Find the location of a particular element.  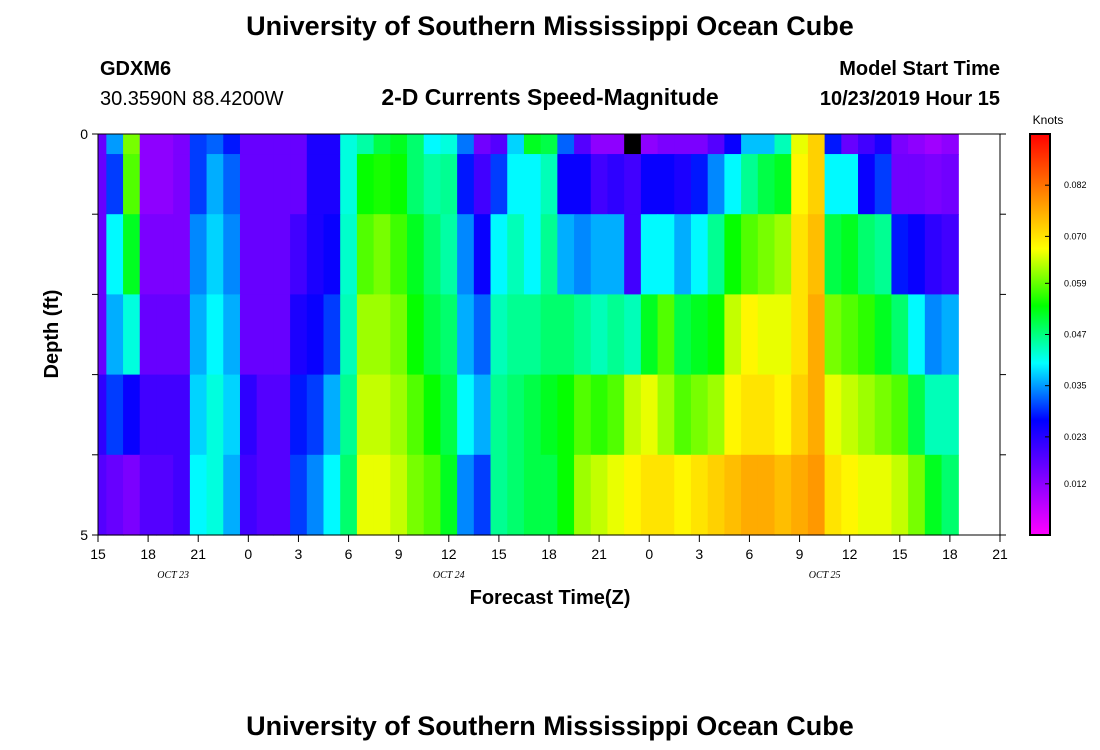

y-axis-title: Depth (ft) is located at coordinates (52, 334).